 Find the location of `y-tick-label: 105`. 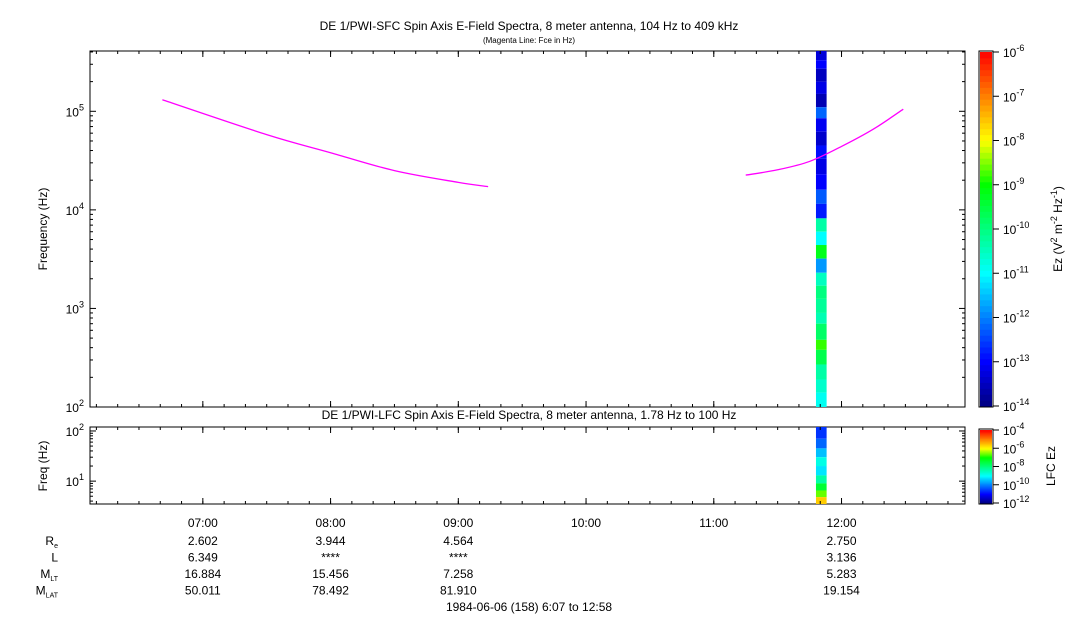

y-tick-label: 105 is located at coordinates (75, 110).